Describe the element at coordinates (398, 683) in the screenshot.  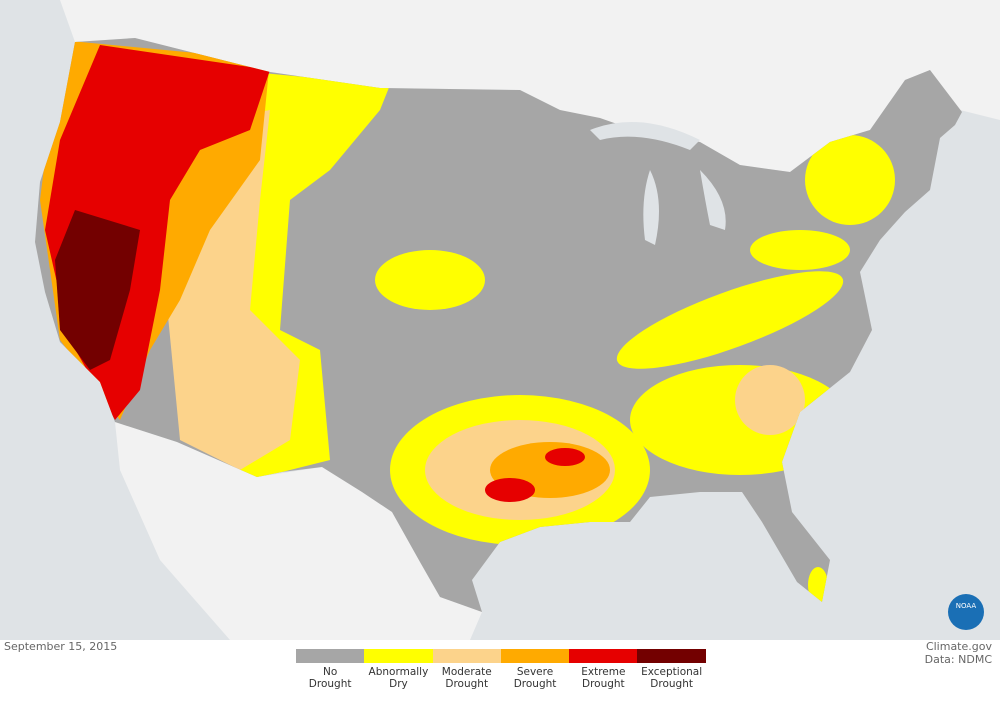
I see `legend-label-line: Dry` at that location.